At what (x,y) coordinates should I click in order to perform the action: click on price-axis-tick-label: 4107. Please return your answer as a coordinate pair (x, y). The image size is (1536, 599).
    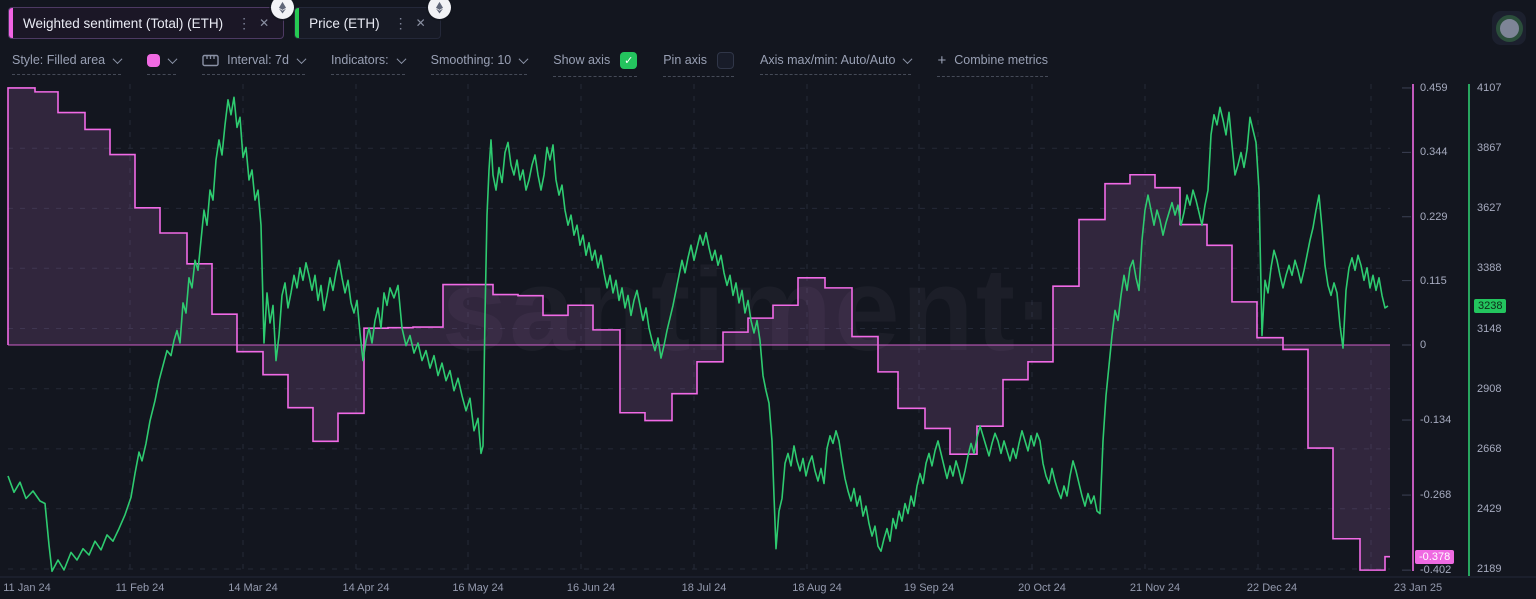
    Looking at the image, I should click on (1489, 88).